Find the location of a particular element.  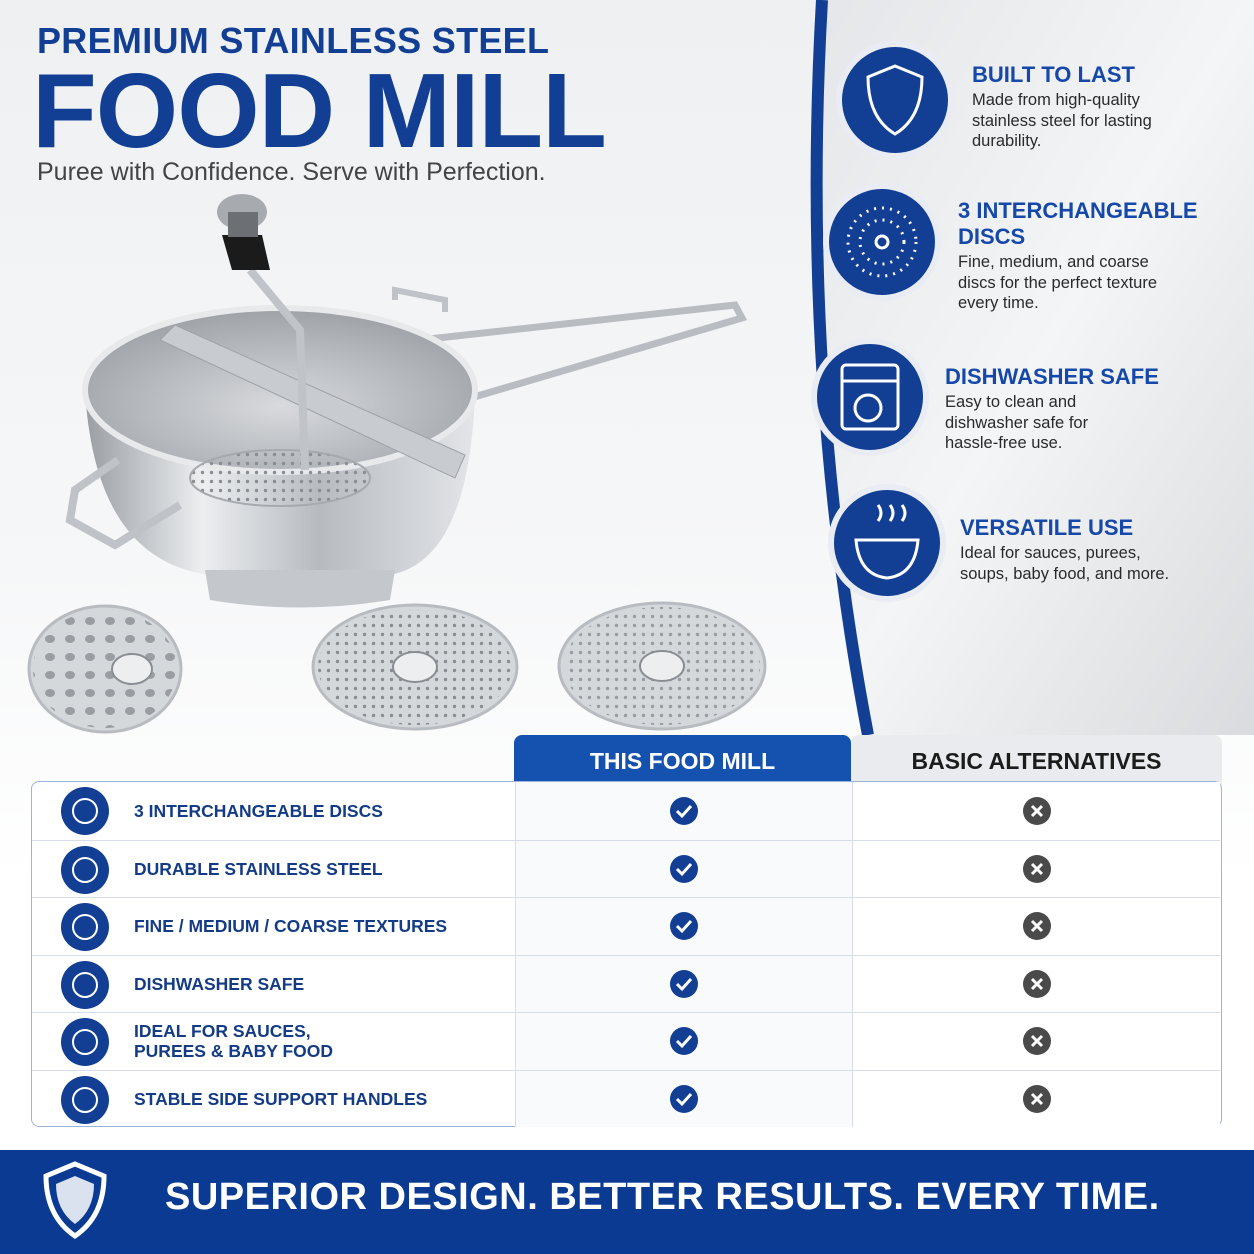

eyebrow: PREMIUM STAINLESS STEEL is located at coordinates (293, 40).